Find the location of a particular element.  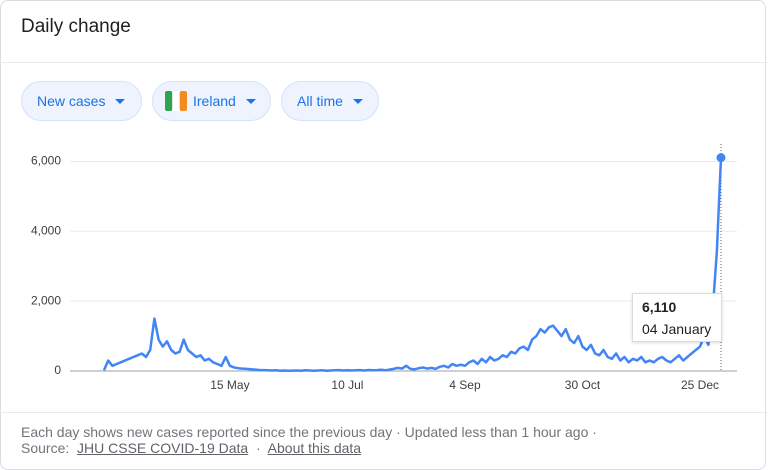

updated: Updated less than 1 hour ago is located at coordinates (496, 432).